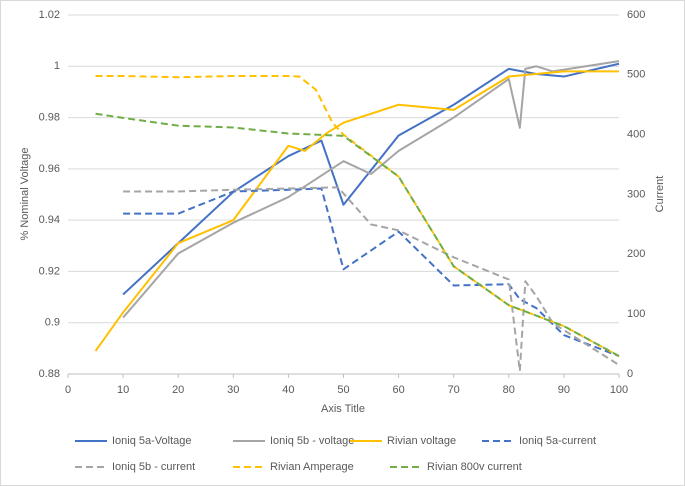 Image resolution: width=685 pixels, height=486 pixels. I want to click on x-tick-label: 80, so click(509, 390).